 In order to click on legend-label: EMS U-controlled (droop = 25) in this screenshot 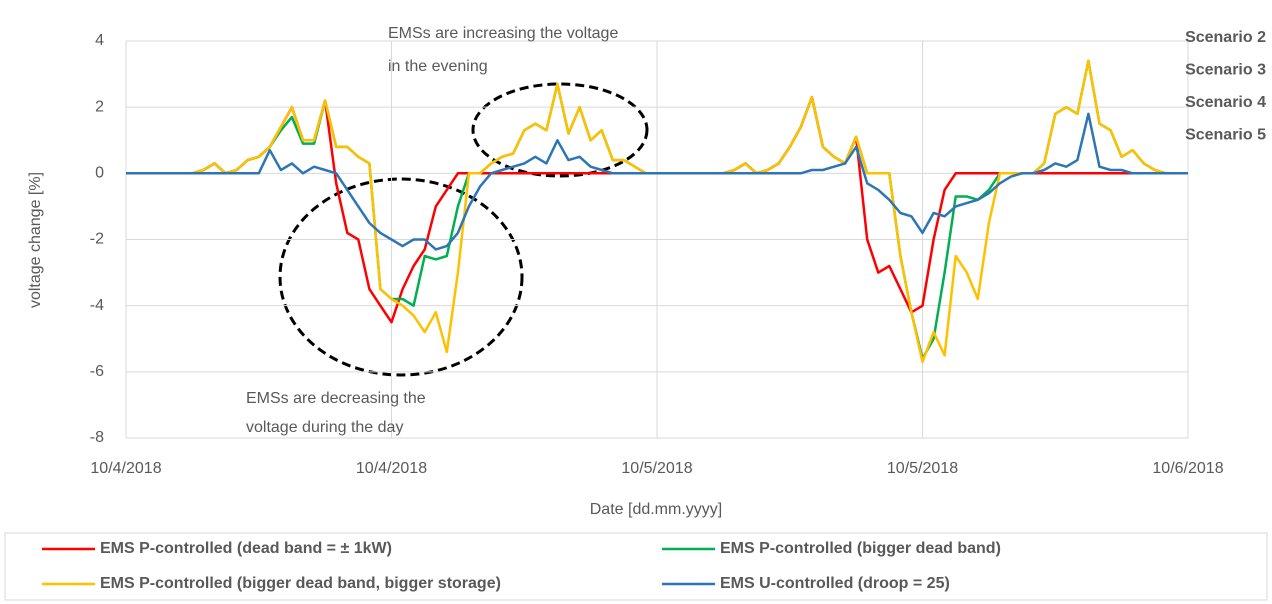, I will do `click(835, 583)`.